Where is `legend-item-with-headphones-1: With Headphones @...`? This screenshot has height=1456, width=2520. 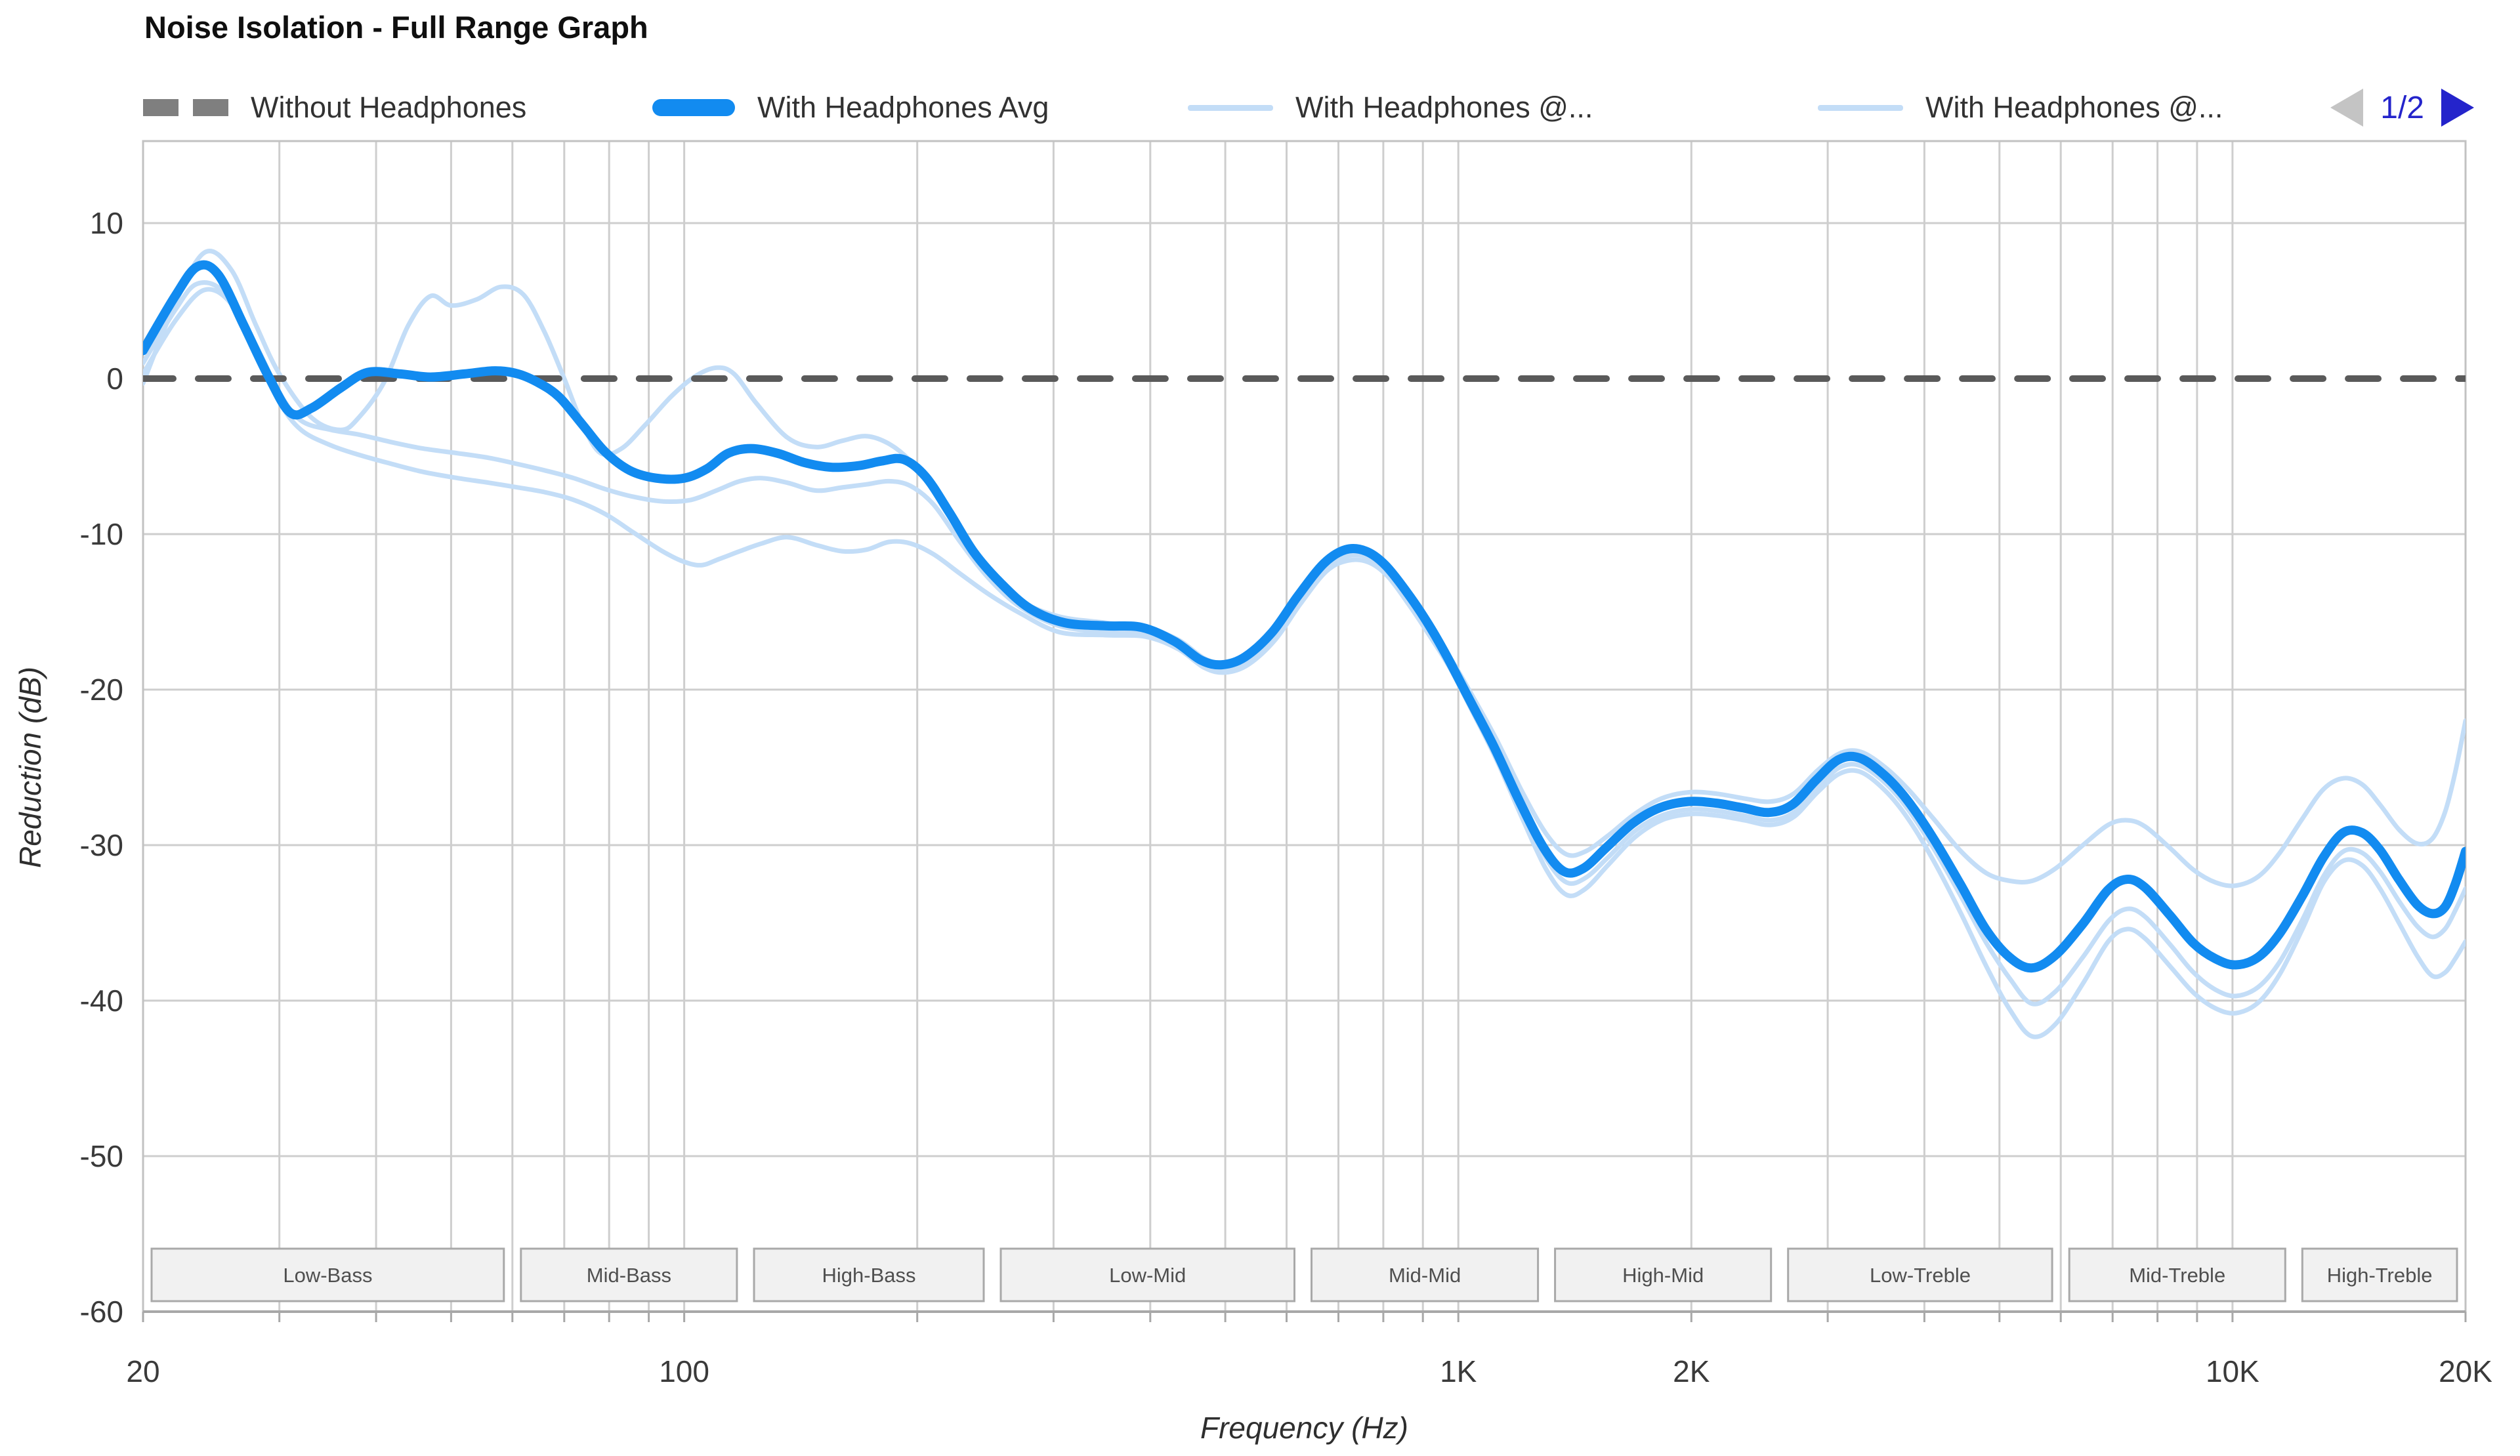 legend-item-with-headphones-1: With Headphones @... is located at coordinates (1390, 108).